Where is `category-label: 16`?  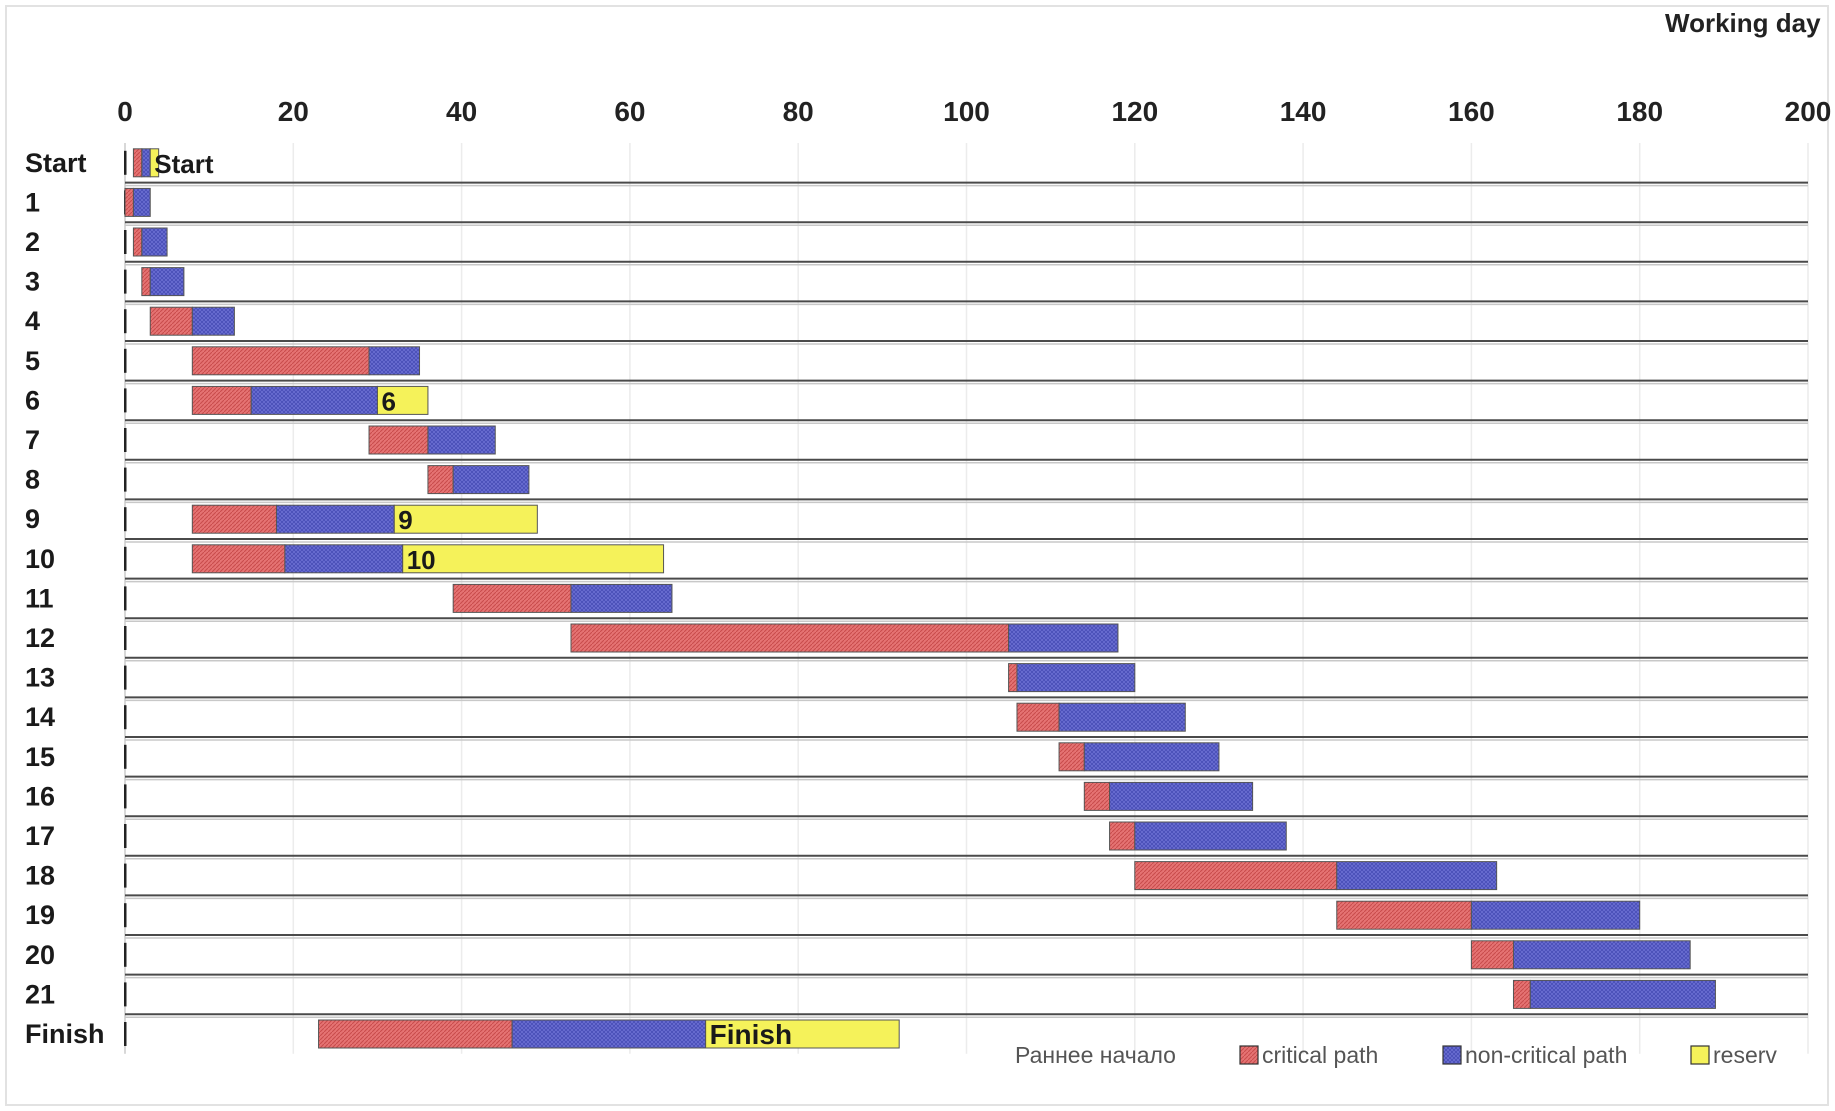 category-label: 16 is located at coordinates (40, 796).